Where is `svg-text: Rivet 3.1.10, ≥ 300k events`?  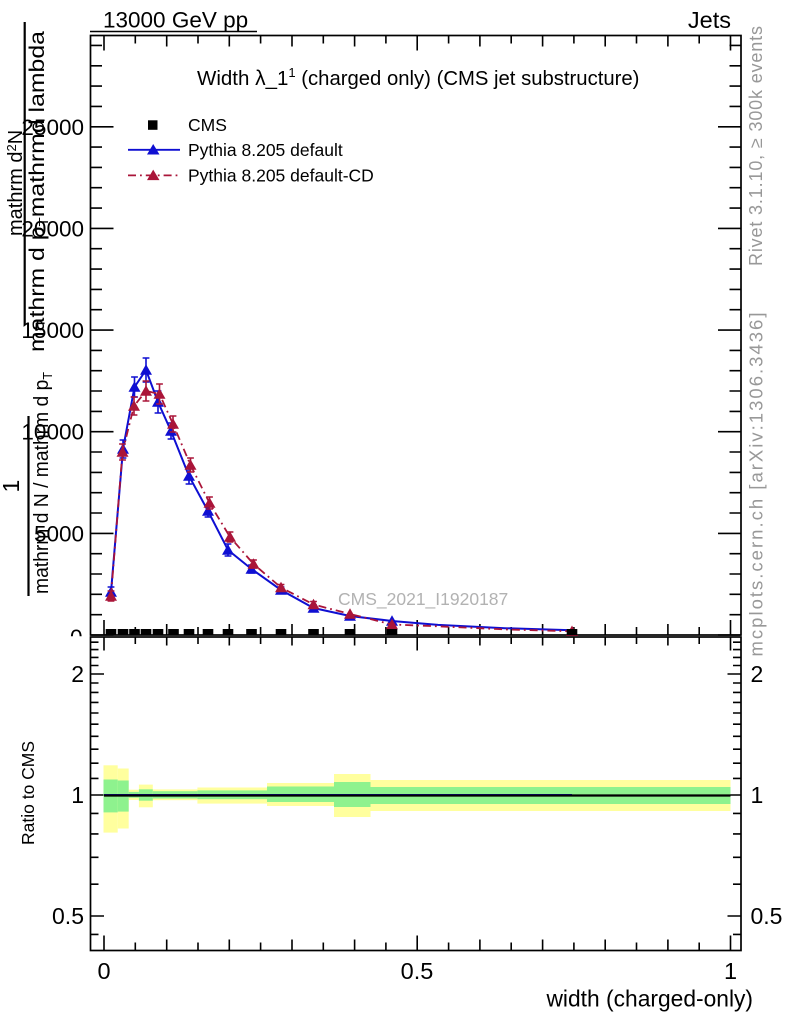 svg-text: Rivet 3.1.10, ≥ 300k events is located at coordinates (756, 146).